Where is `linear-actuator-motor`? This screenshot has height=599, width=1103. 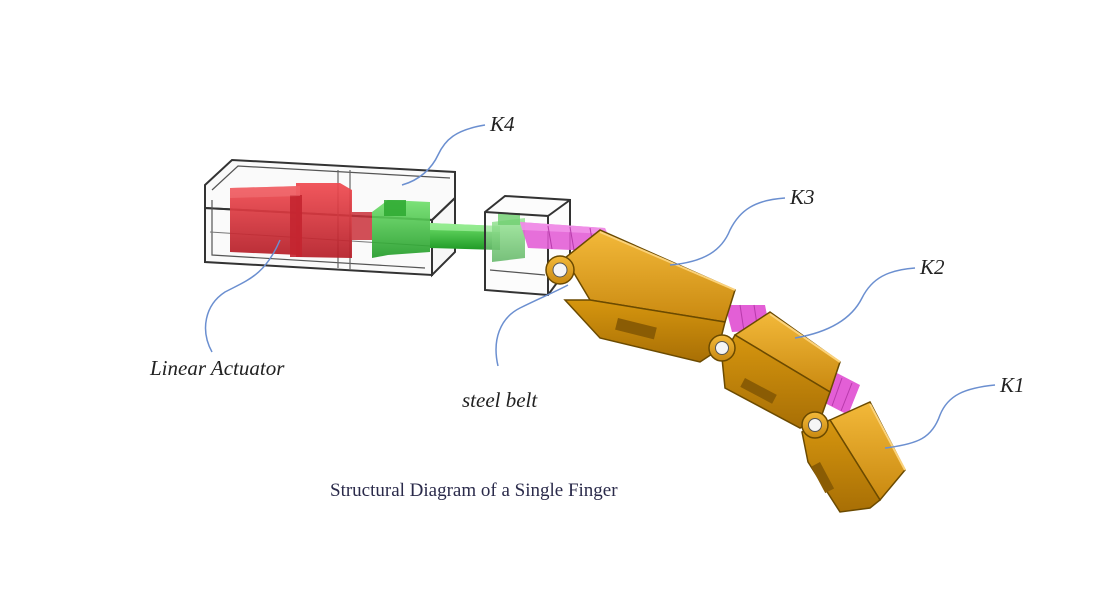 linear-actuator-motor is located at coordinates (301, 220).